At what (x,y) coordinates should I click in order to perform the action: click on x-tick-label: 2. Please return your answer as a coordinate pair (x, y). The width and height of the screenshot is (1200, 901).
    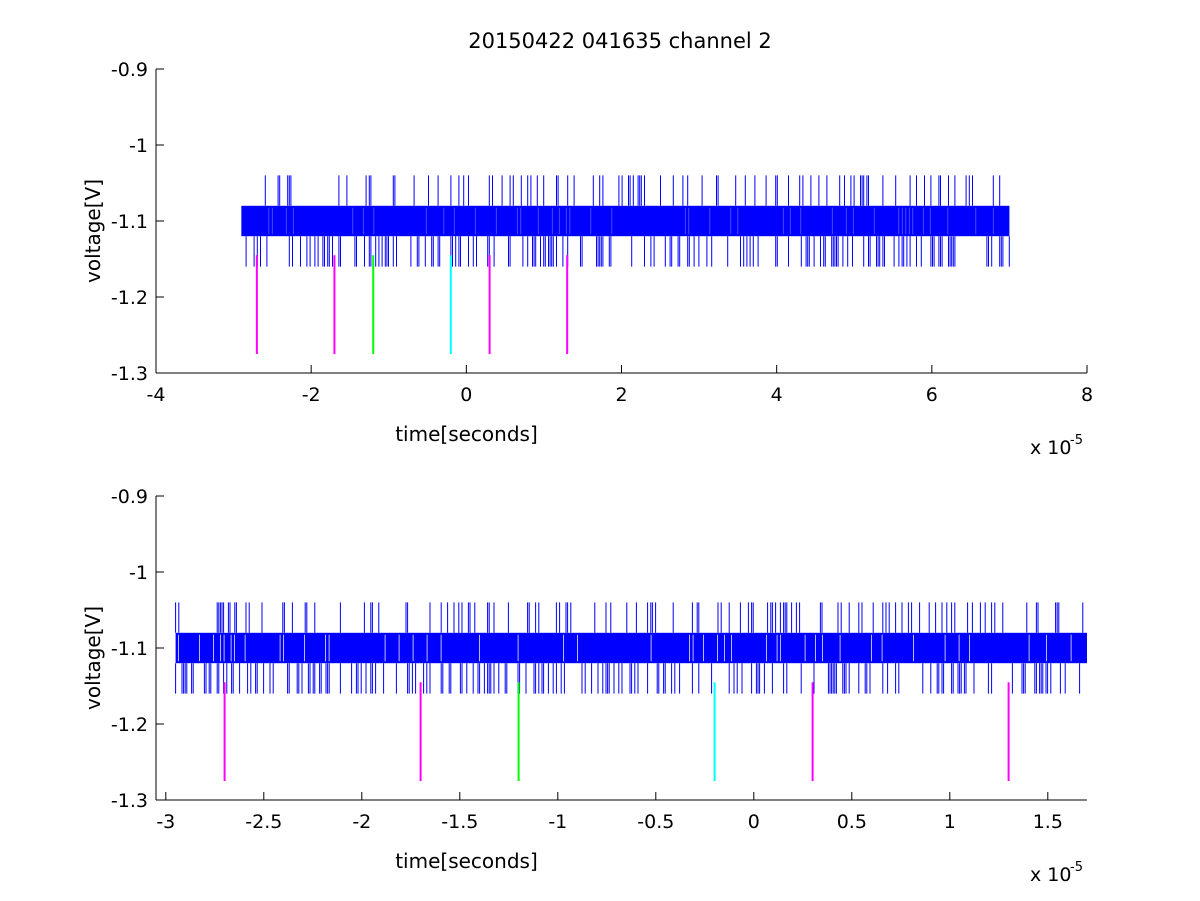
    Looking at the image, I should click on (621, 395).